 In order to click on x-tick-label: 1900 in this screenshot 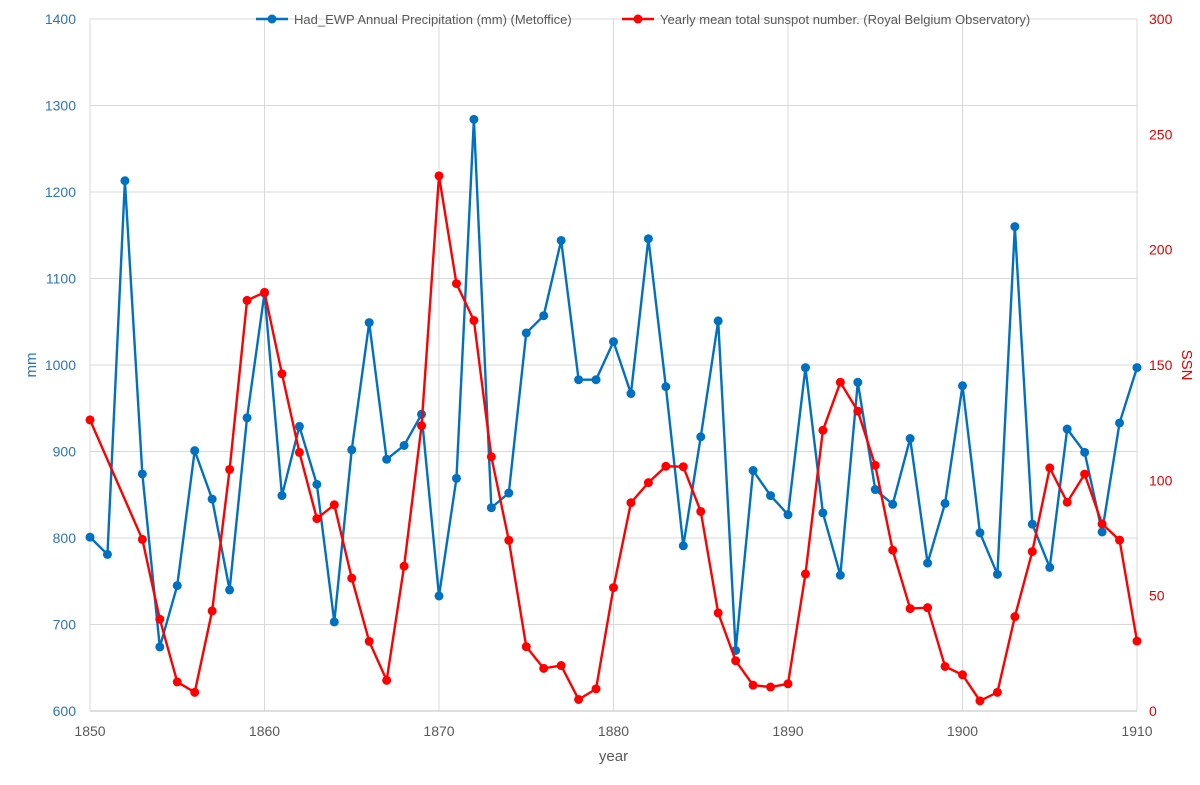, I will do `click(962, 731)`.